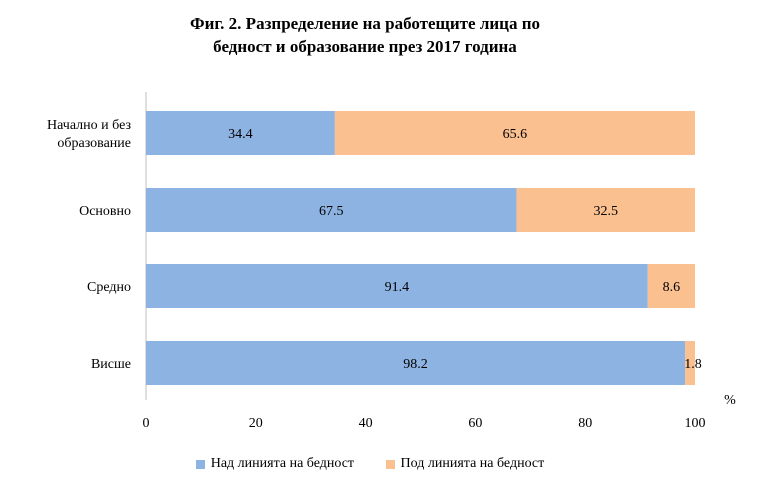 The image size is (768, 491). What do you see at coordinates (109, 287) in the screenshot?
I see `category-label-2: Средно` at bounding box center [109, 287].